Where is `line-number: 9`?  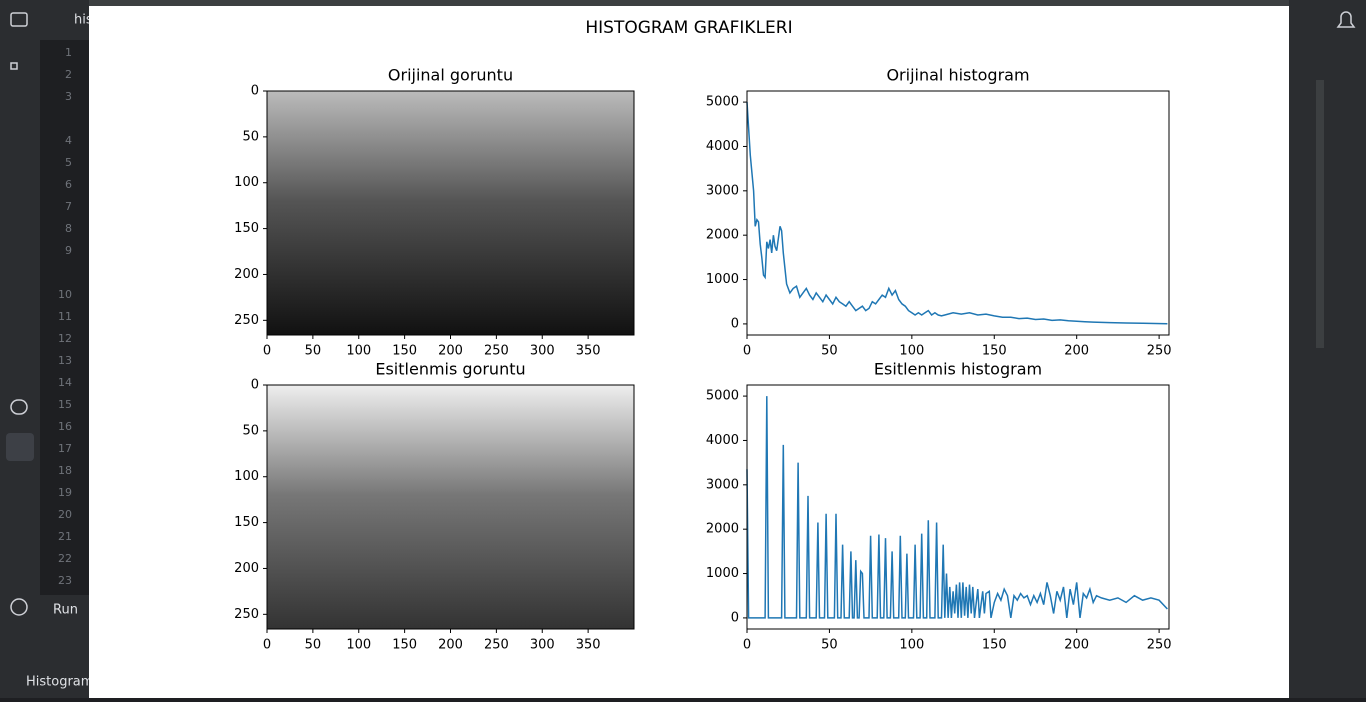 line-number: 9 is located at coordinates (68, 250).